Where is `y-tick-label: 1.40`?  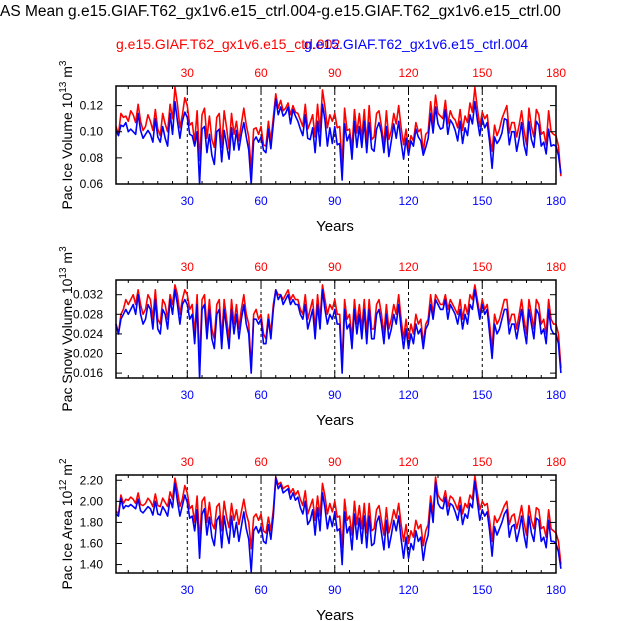 y-tick-label: 1.40 is located at coordinates (92, 565).